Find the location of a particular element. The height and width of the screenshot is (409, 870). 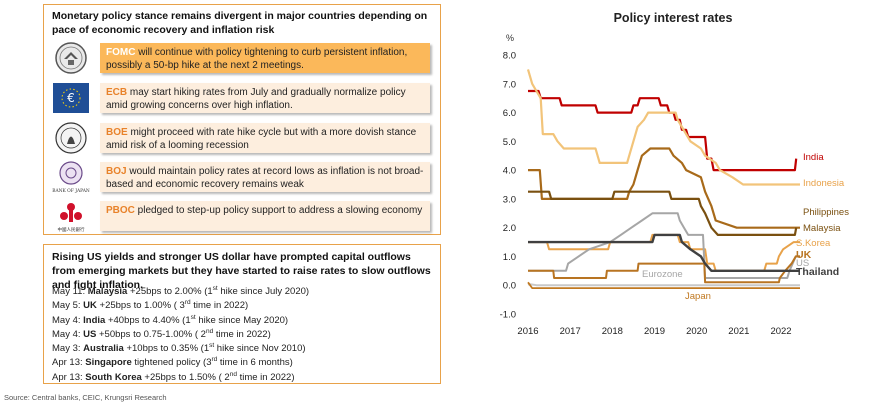

peoples-bank-of-china-logo-icon: 中國人民銀行 is located at coordinates (71, 218).